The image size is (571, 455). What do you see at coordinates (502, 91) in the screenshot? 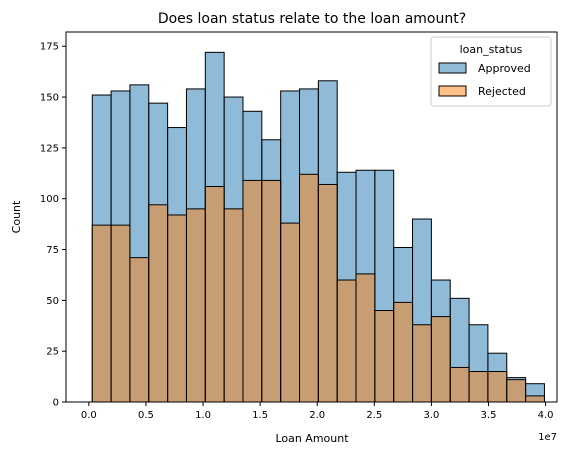
I see `legend-label-rejected: Rejected` at bounding box center [502, 91].